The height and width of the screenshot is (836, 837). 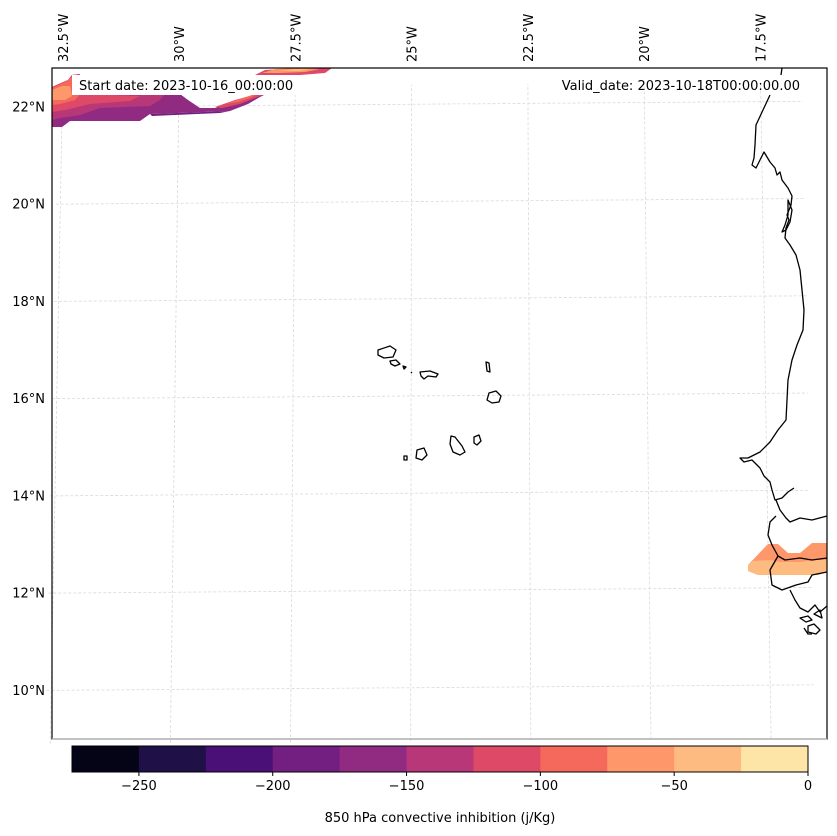 What do you see at coordinates (413, 44) in the screenshot?
I see `longitude-tick-label: 25°W` at bounding box center [413, 44].